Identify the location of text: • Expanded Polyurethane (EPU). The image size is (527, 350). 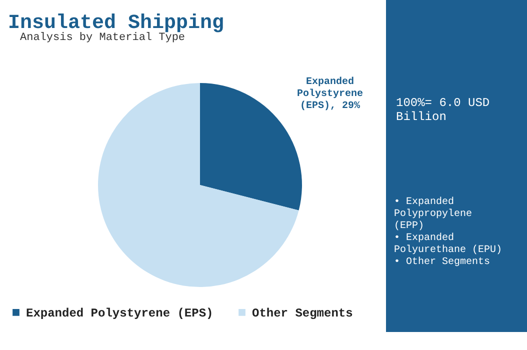
(448, 244).